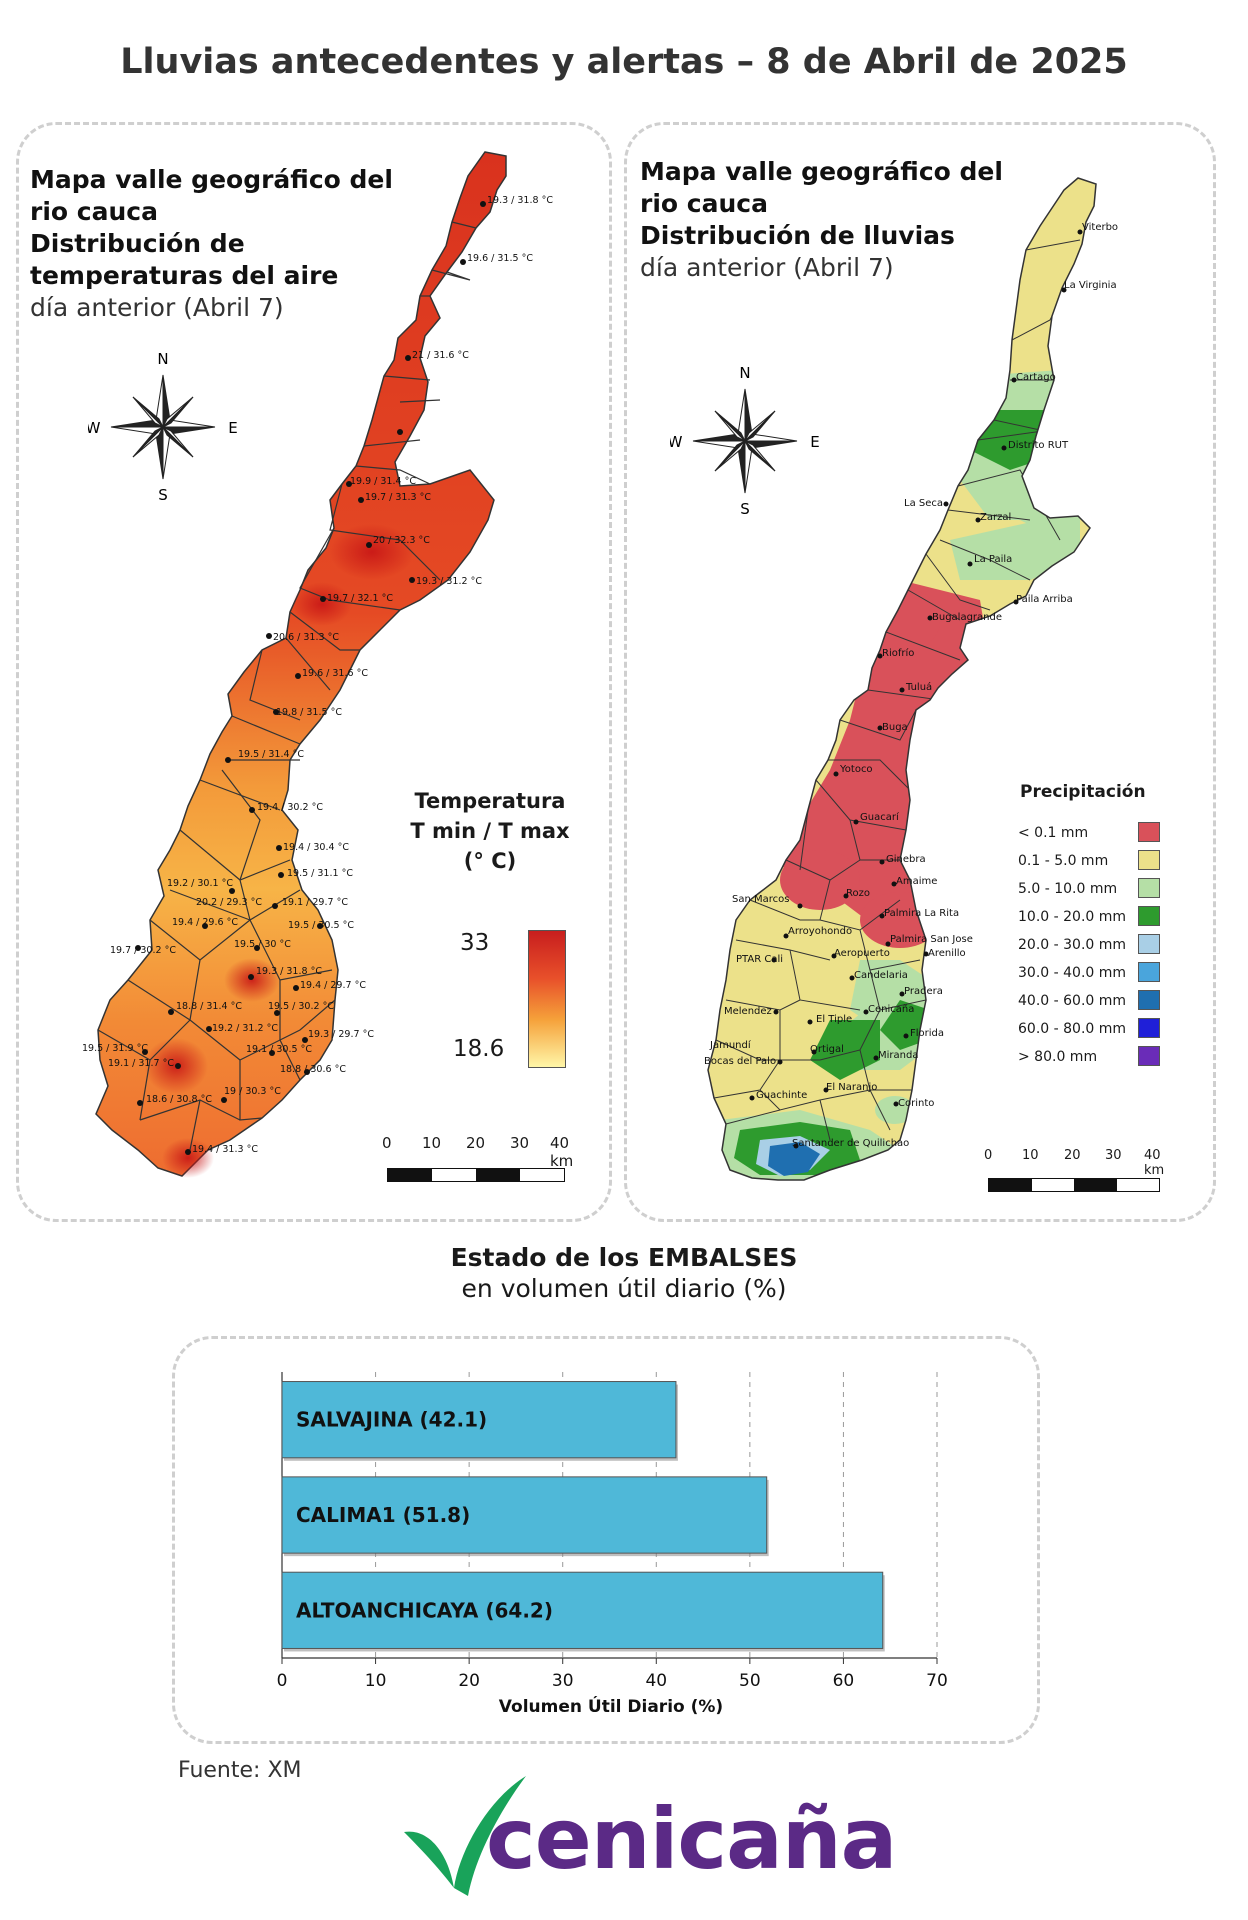 The image size is (1248, 1920). What do you see at coordinates (851, 1087) in the screenshot?
I see `place-label: El Naranjo` at bounding box center [851, 1087].